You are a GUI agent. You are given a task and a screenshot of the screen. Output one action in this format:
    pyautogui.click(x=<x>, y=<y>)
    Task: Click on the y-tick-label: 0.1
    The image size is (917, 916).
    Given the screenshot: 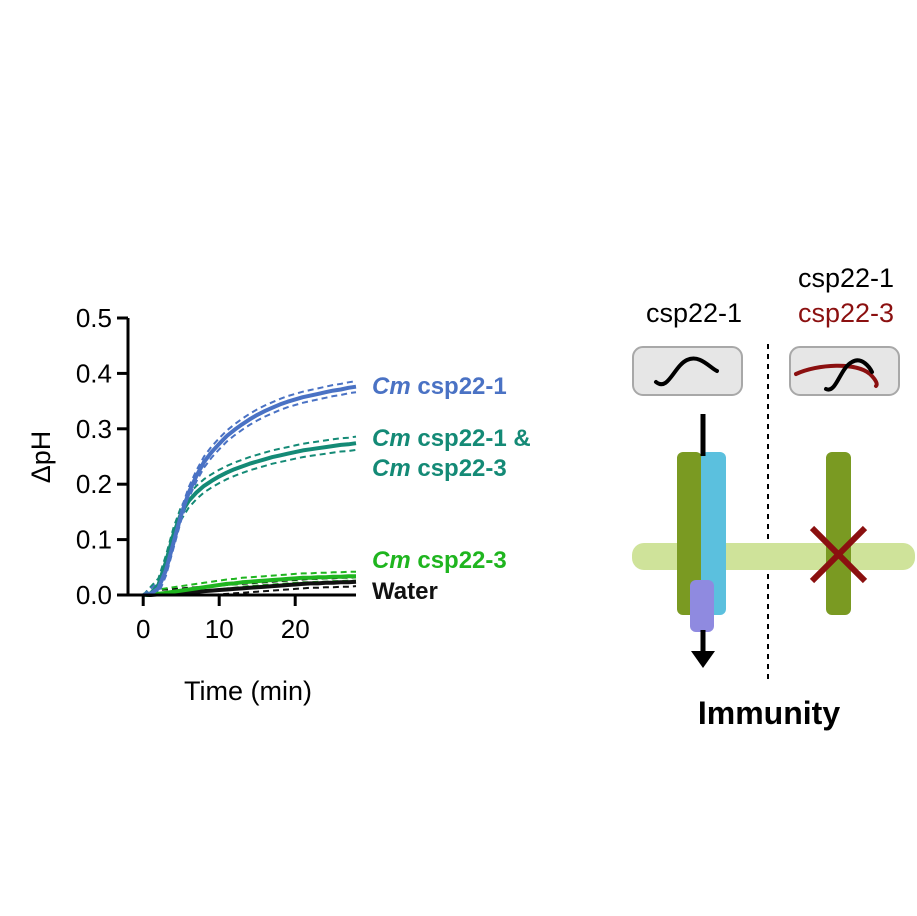 What is the action you would take?
    pyautogui.click(x=94, y=540)
    